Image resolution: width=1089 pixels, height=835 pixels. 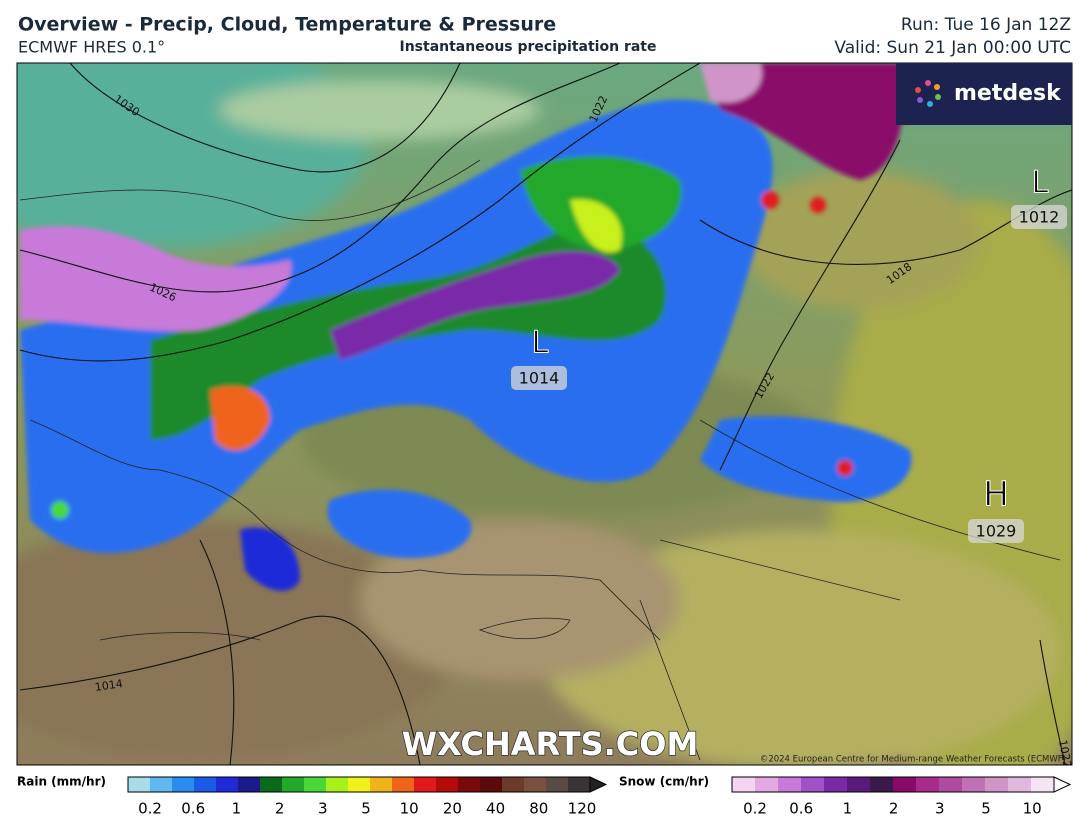 I want to click on watermark: WXCHARTS.COM, so click(x=550, y=744).